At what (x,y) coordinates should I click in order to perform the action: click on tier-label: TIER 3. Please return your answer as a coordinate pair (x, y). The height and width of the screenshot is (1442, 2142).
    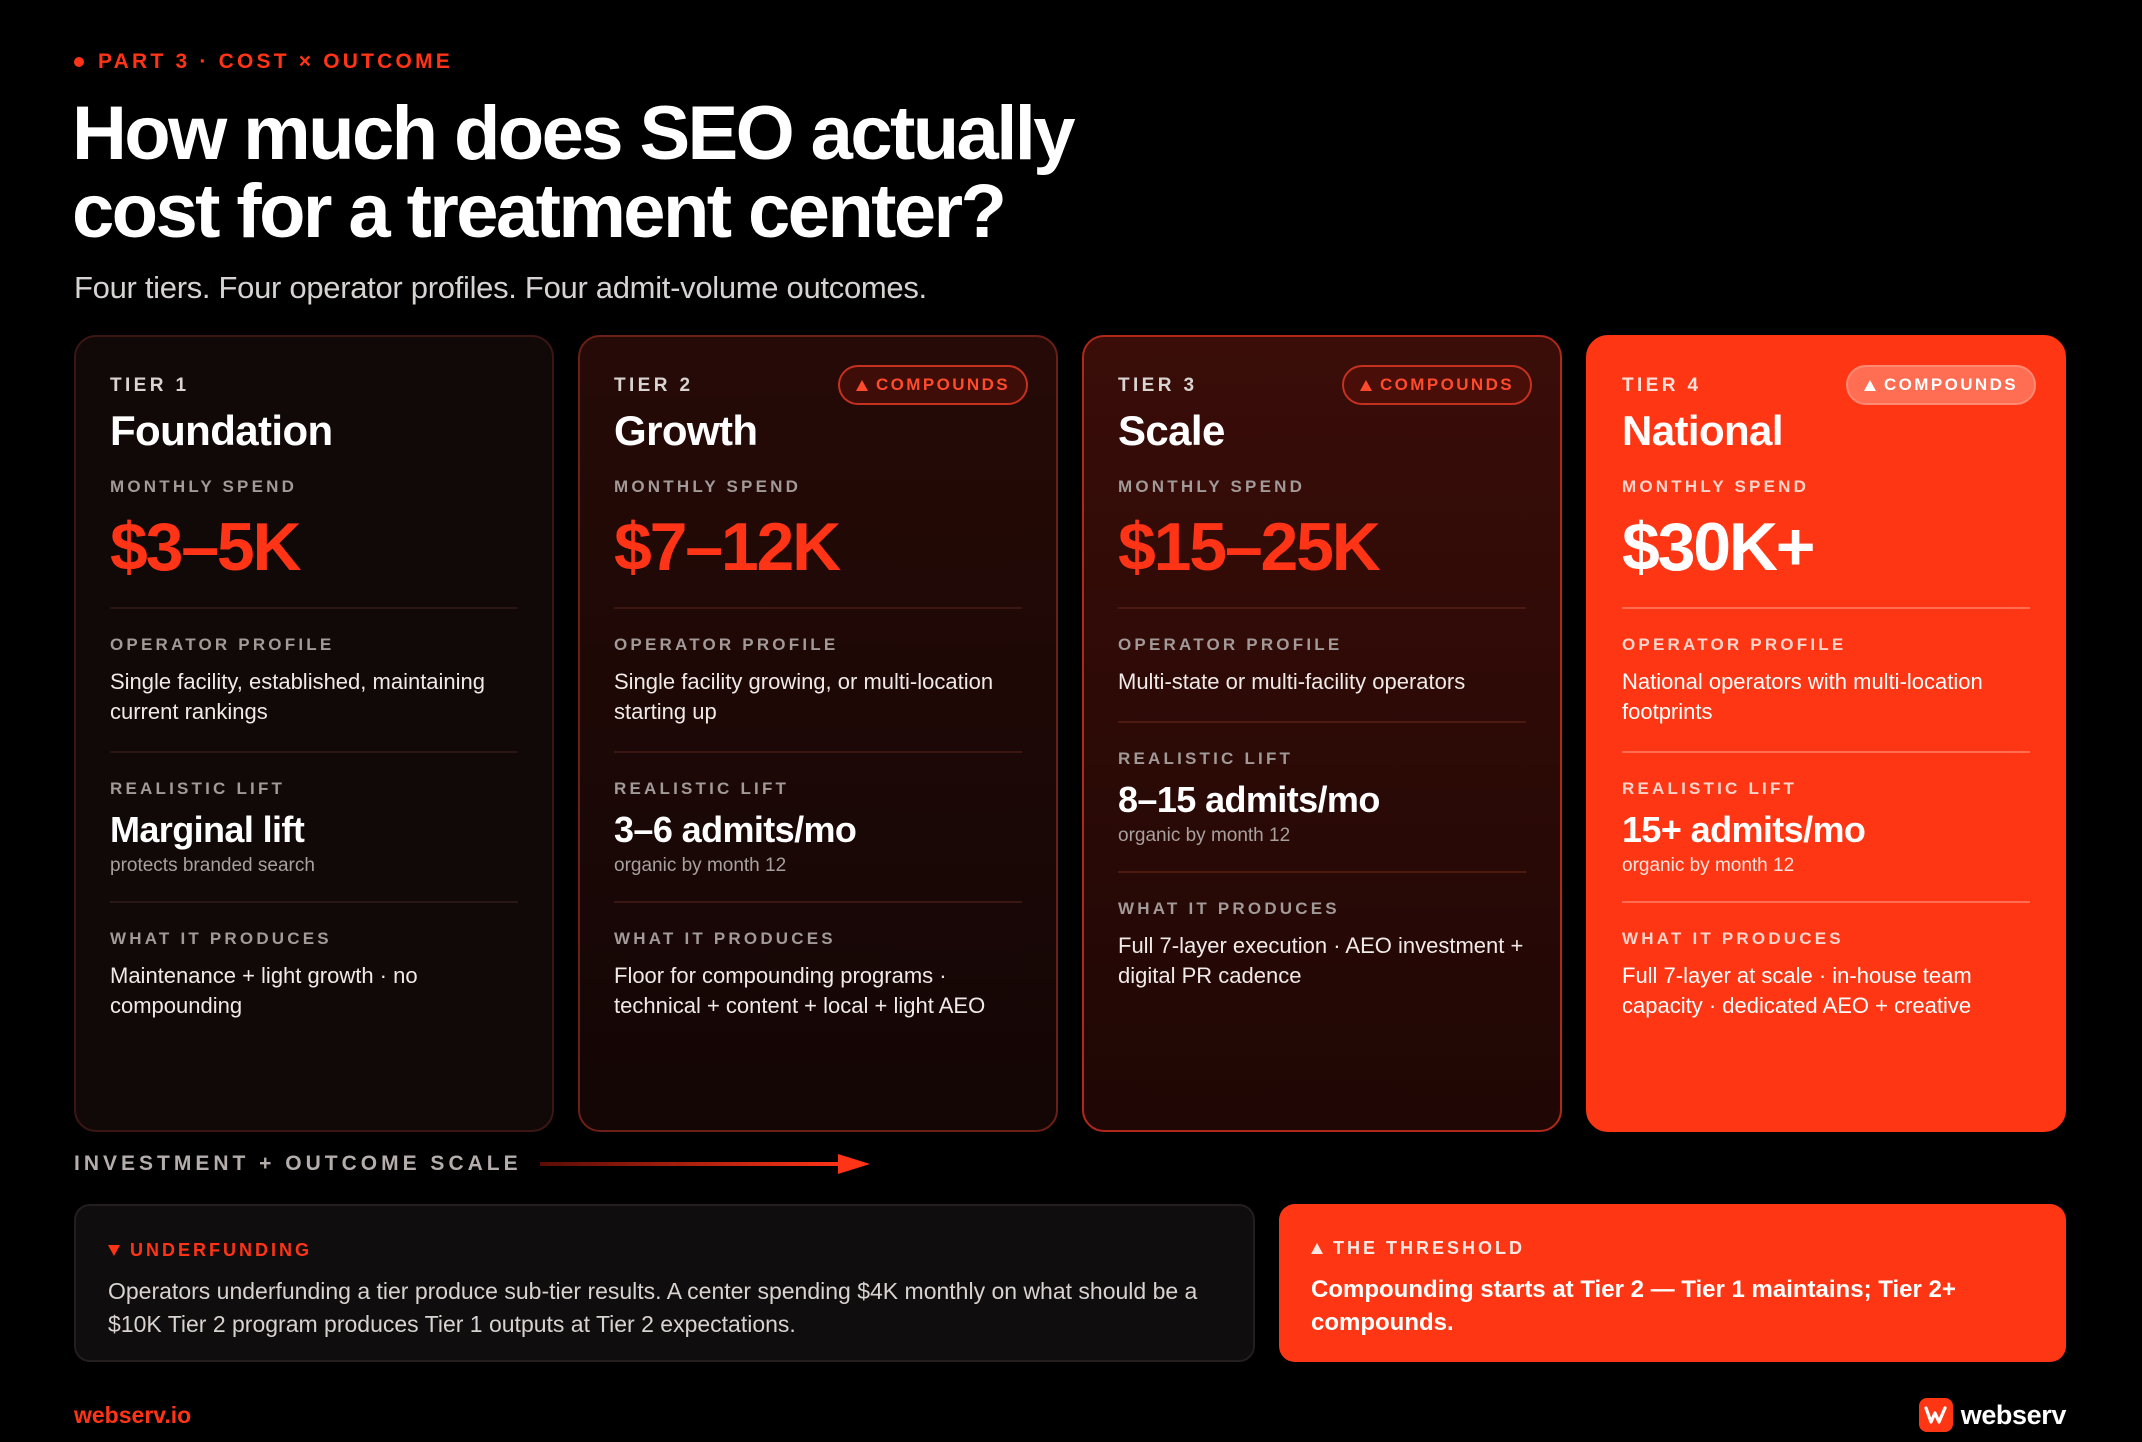
    Looking at the image, I should click on (1158, 385).